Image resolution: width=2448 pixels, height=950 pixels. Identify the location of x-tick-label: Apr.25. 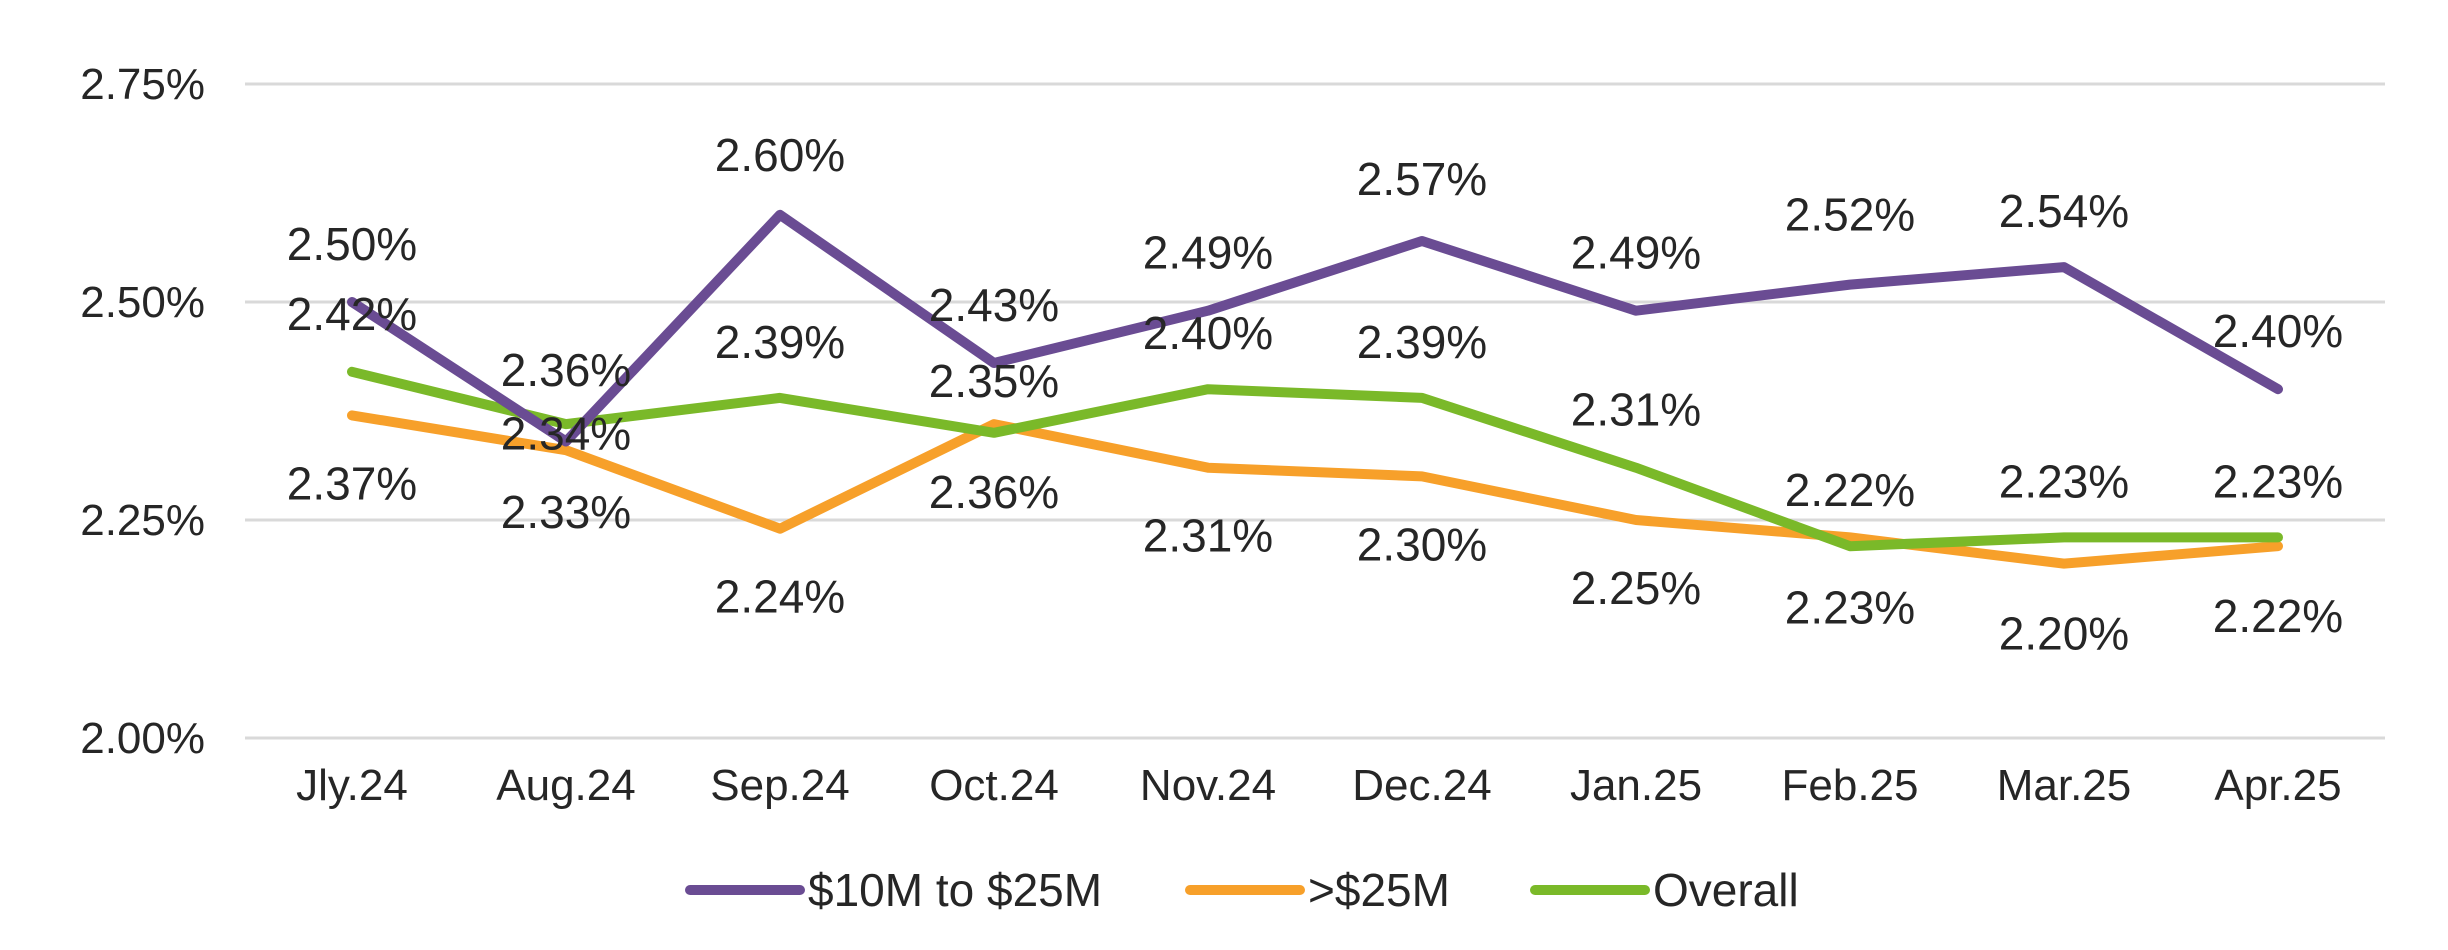
(2277, 785).